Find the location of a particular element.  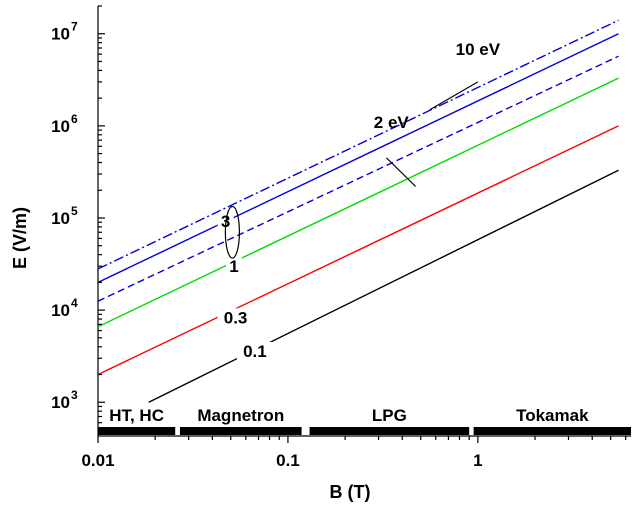

temperature-group-ellipse is located at coordinates (232, 232).